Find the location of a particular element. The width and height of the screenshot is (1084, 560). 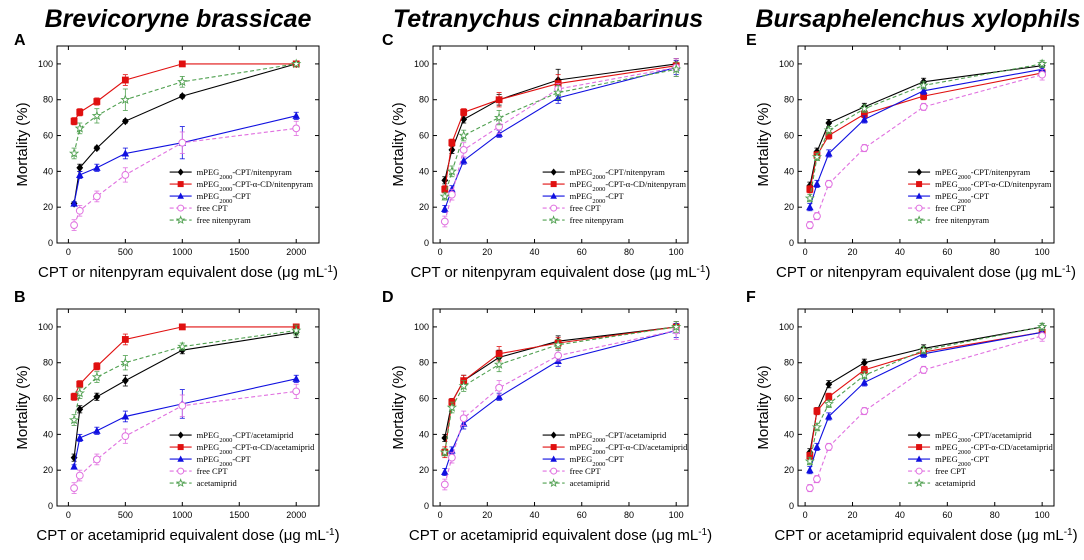

y-tick-label: 80 is located at coordinates (424, 100).